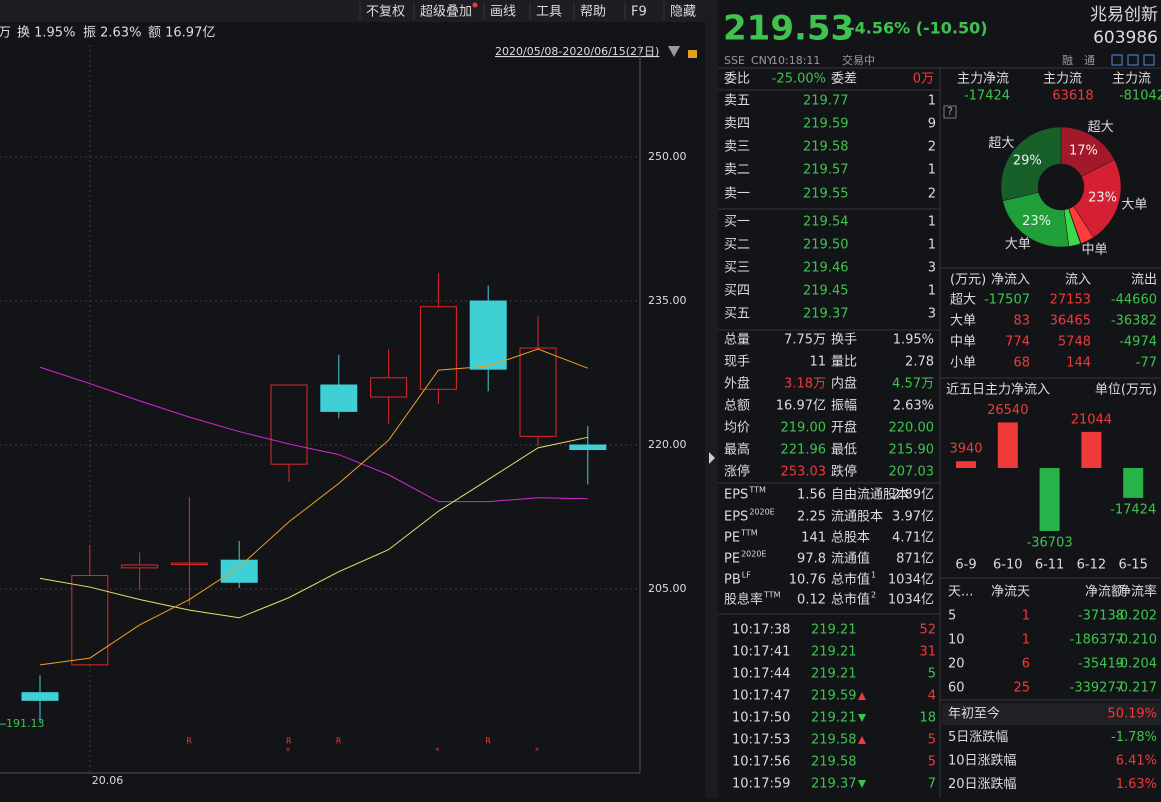 Image resolution: width=1161 pixels, height=802 pixels. I want to click on table-cell: -35419, so click(1101, 664).